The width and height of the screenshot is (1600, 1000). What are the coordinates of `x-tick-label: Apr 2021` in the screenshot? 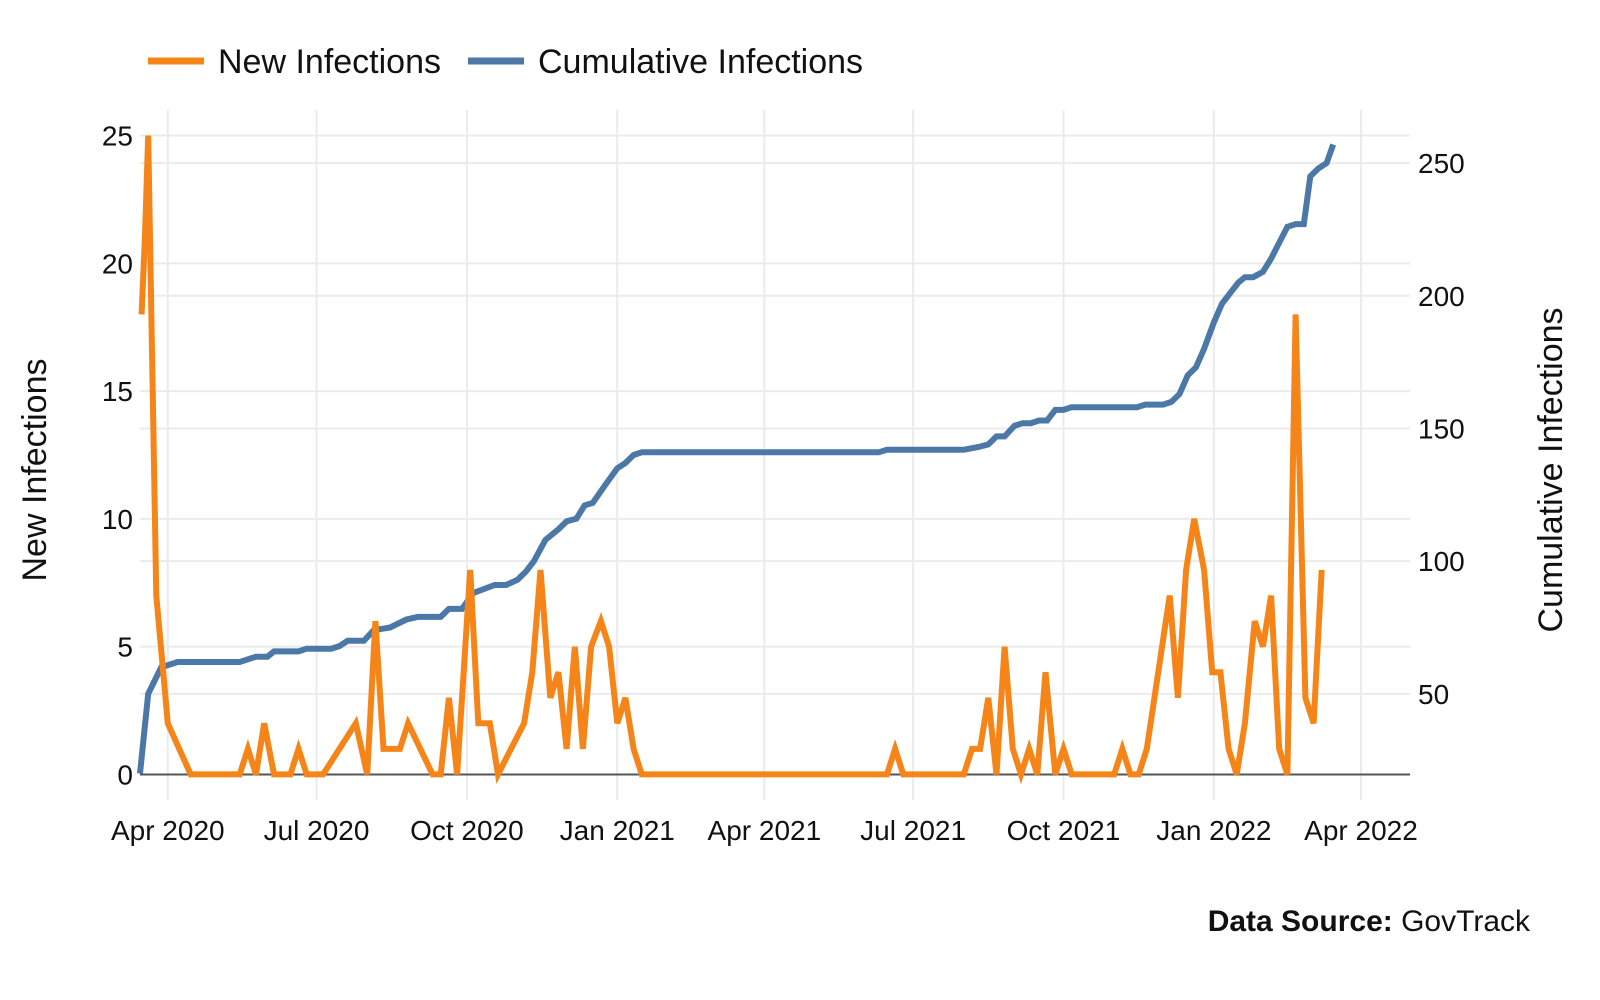 It's located at (765, 830).